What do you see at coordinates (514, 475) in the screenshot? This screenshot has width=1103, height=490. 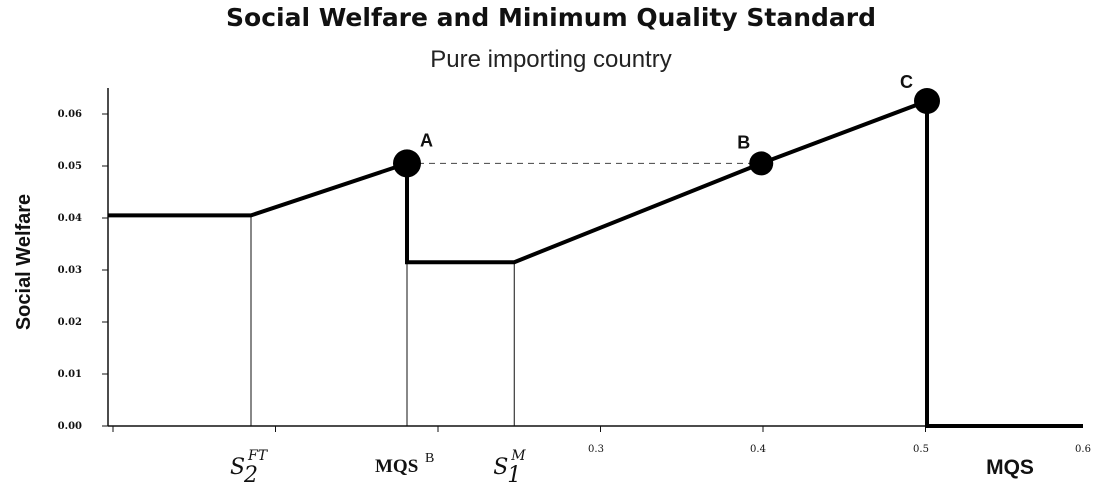 I see `marker-label-sub: 1` at bounding box center [514, 475].